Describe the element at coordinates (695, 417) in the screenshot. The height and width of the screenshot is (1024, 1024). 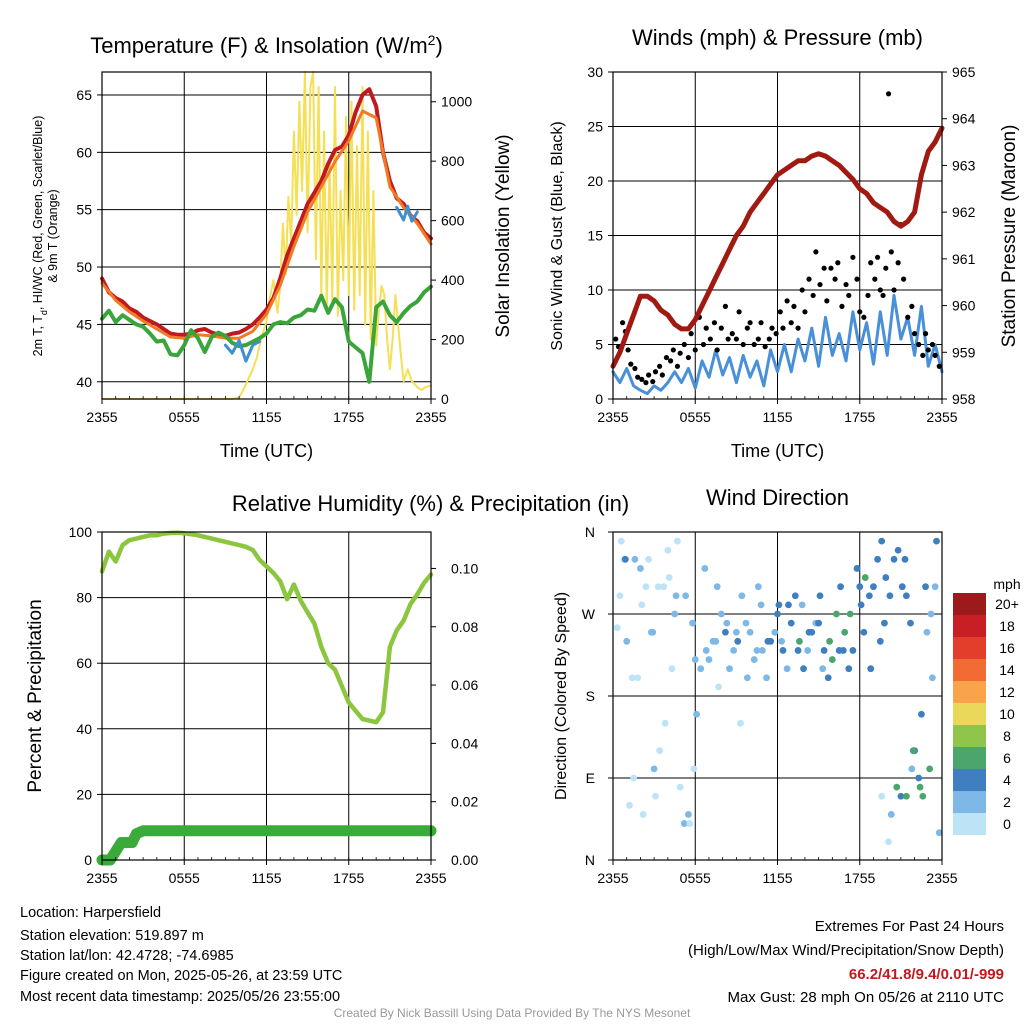
I see `wind-chart-xtick-label: 0555` at that location.